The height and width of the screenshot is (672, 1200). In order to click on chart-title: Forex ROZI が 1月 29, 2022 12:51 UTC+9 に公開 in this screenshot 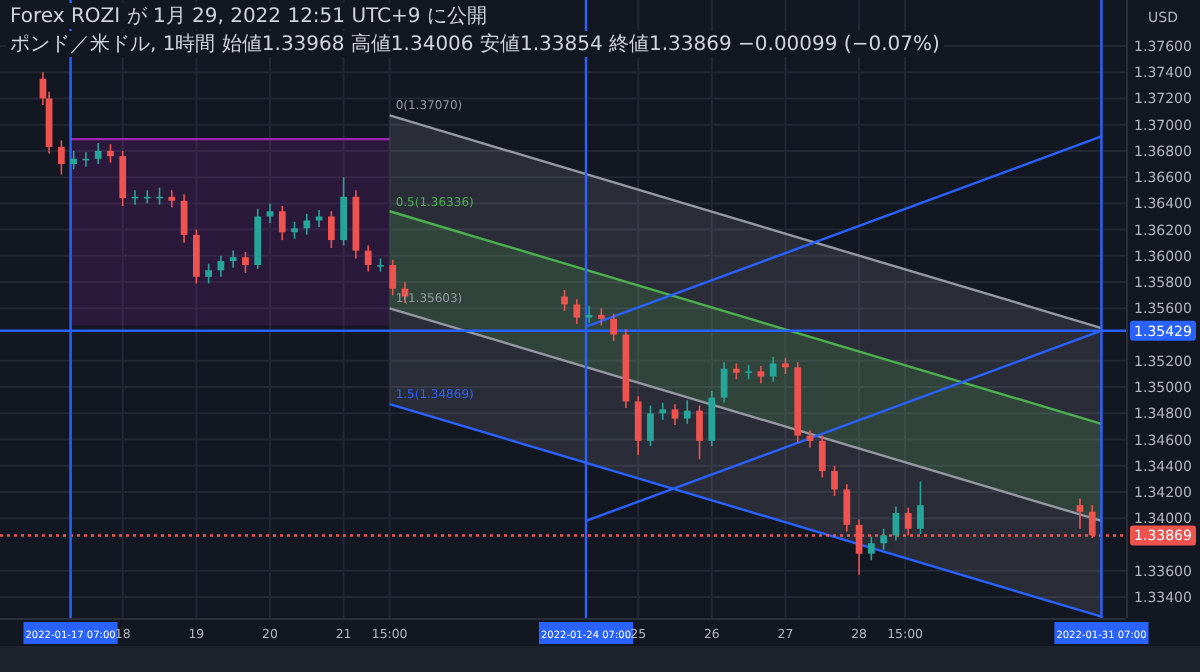, I will do `click(248, 16)`.